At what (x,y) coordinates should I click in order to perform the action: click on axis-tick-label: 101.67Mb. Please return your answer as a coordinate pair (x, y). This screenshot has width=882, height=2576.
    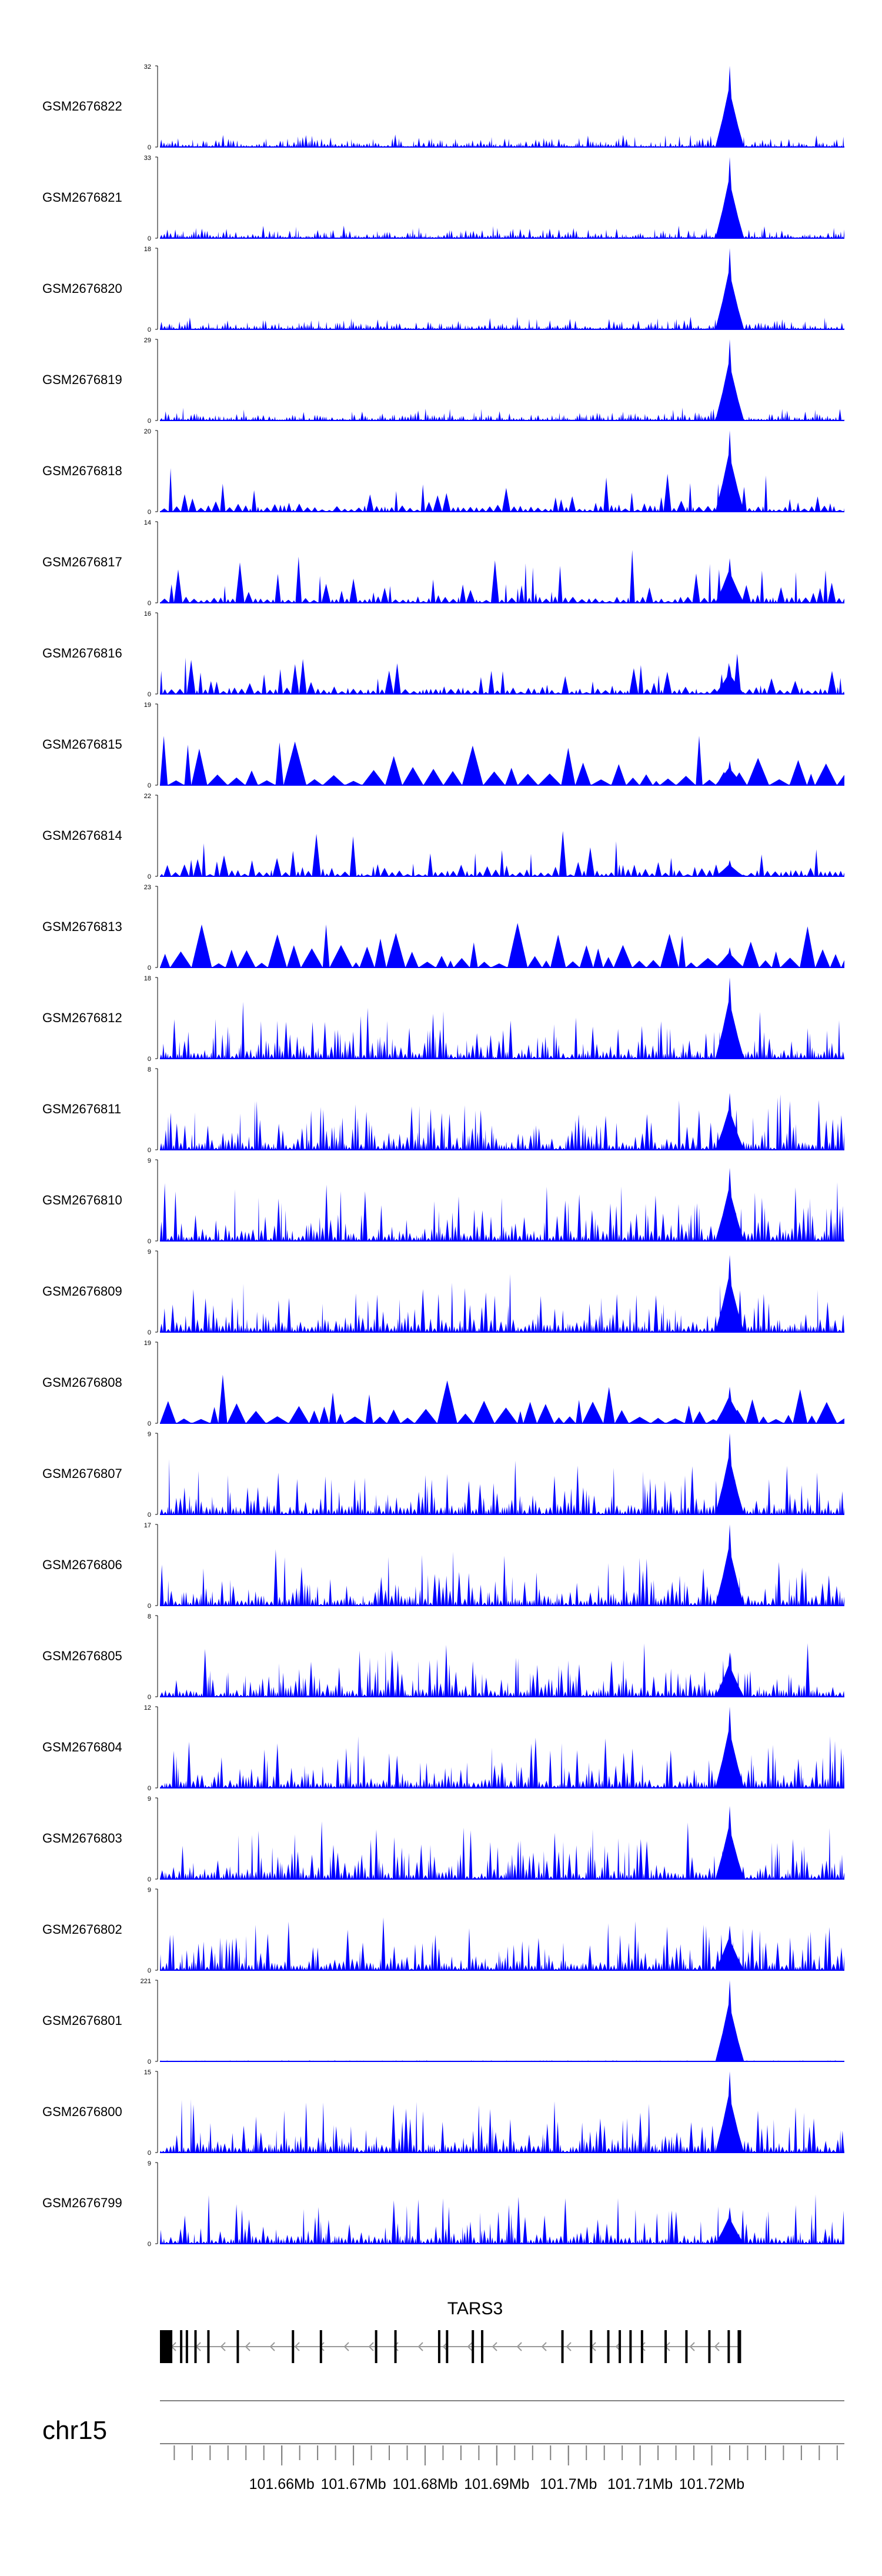
    Looking at the image, I should click on (353, 2484).